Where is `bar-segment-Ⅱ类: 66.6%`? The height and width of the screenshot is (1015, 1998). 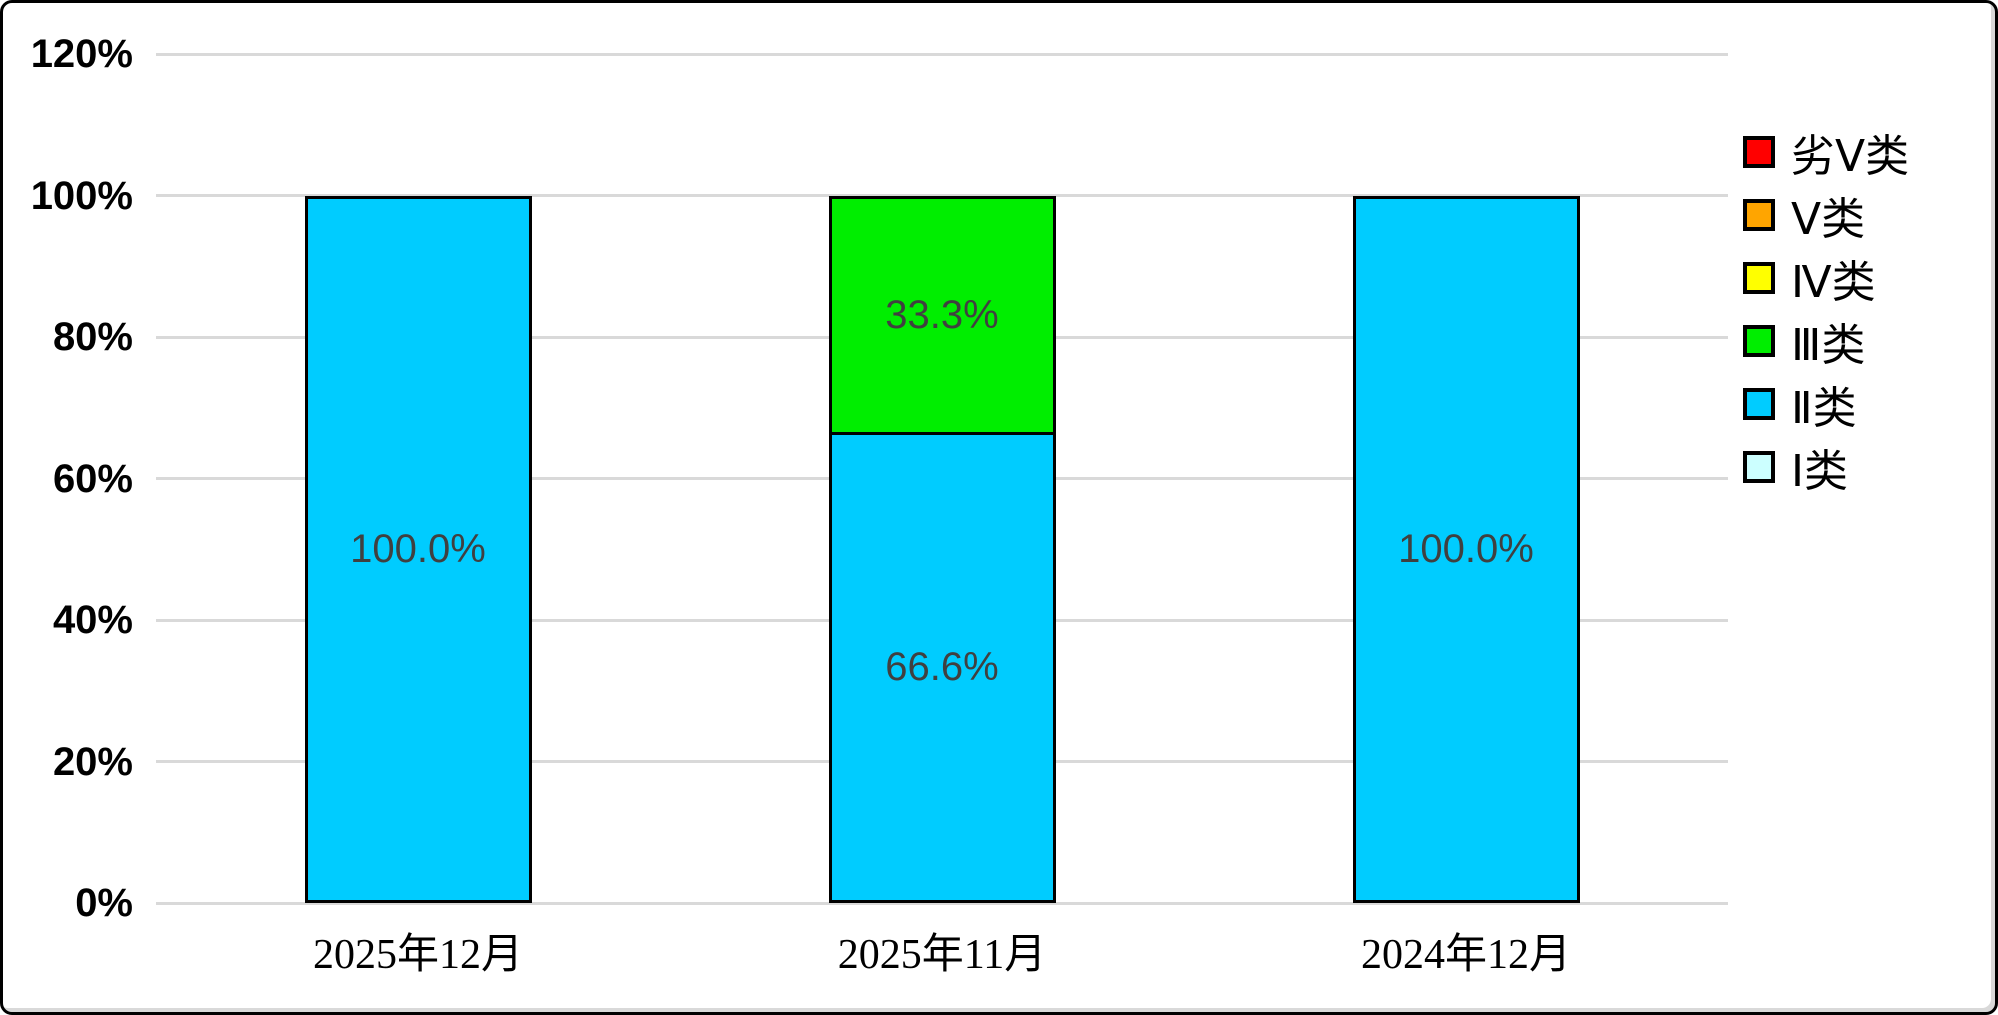
bar-segment-Ⅱ类: 66.6% is located at coordinates (942, 667).